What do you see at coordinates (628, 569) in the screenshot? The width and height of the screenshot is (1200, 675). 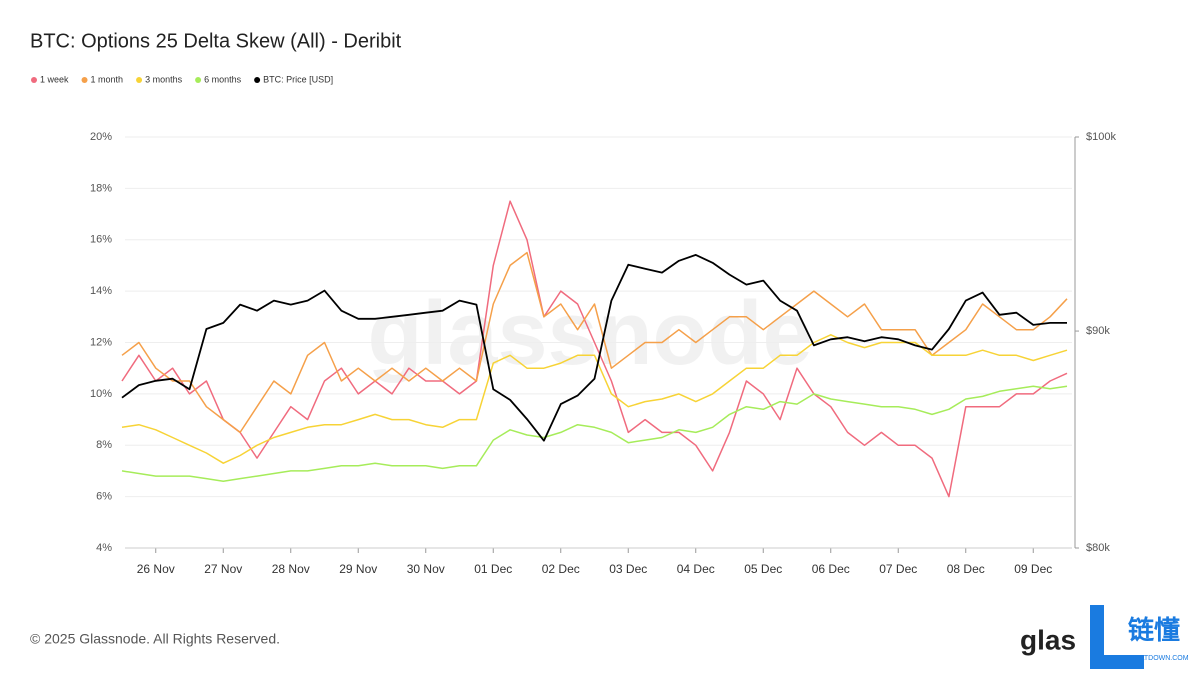 I see `x-tick-label: 03 Dec` at bounding box center [628, 569].